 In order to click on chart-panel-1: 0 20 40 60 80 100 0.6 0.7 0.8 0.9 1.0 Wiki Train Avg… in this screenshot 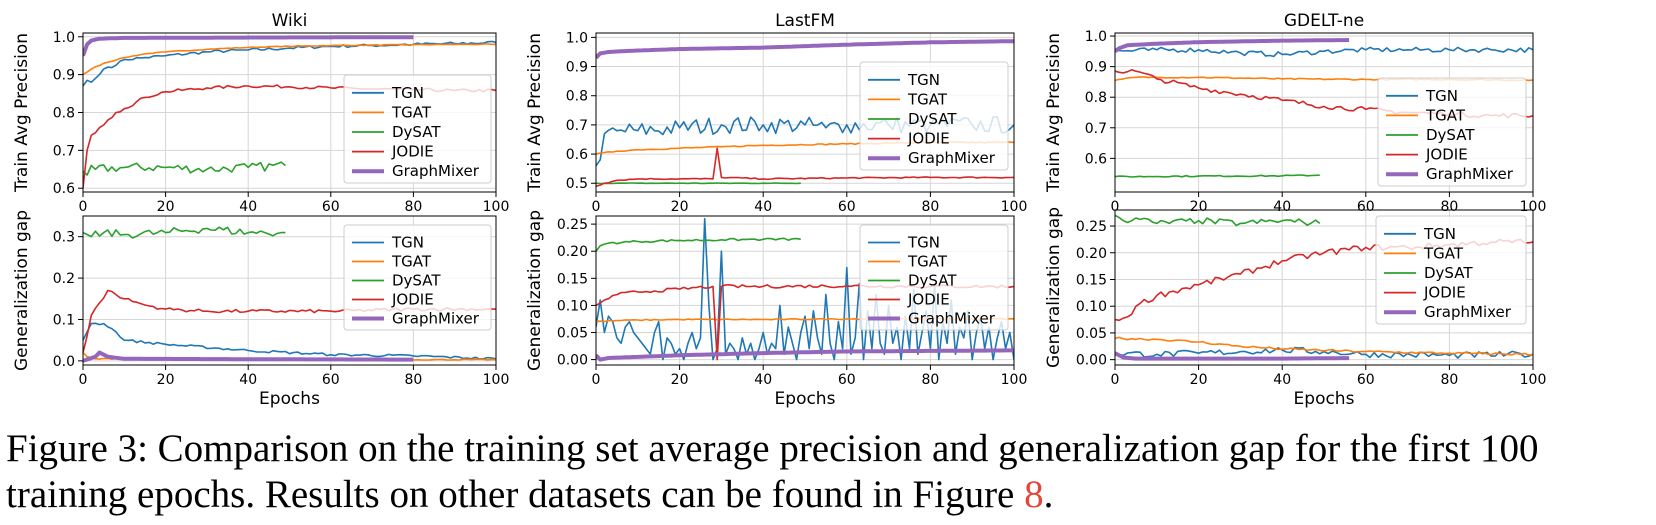, I will do `click(260, 113)`.